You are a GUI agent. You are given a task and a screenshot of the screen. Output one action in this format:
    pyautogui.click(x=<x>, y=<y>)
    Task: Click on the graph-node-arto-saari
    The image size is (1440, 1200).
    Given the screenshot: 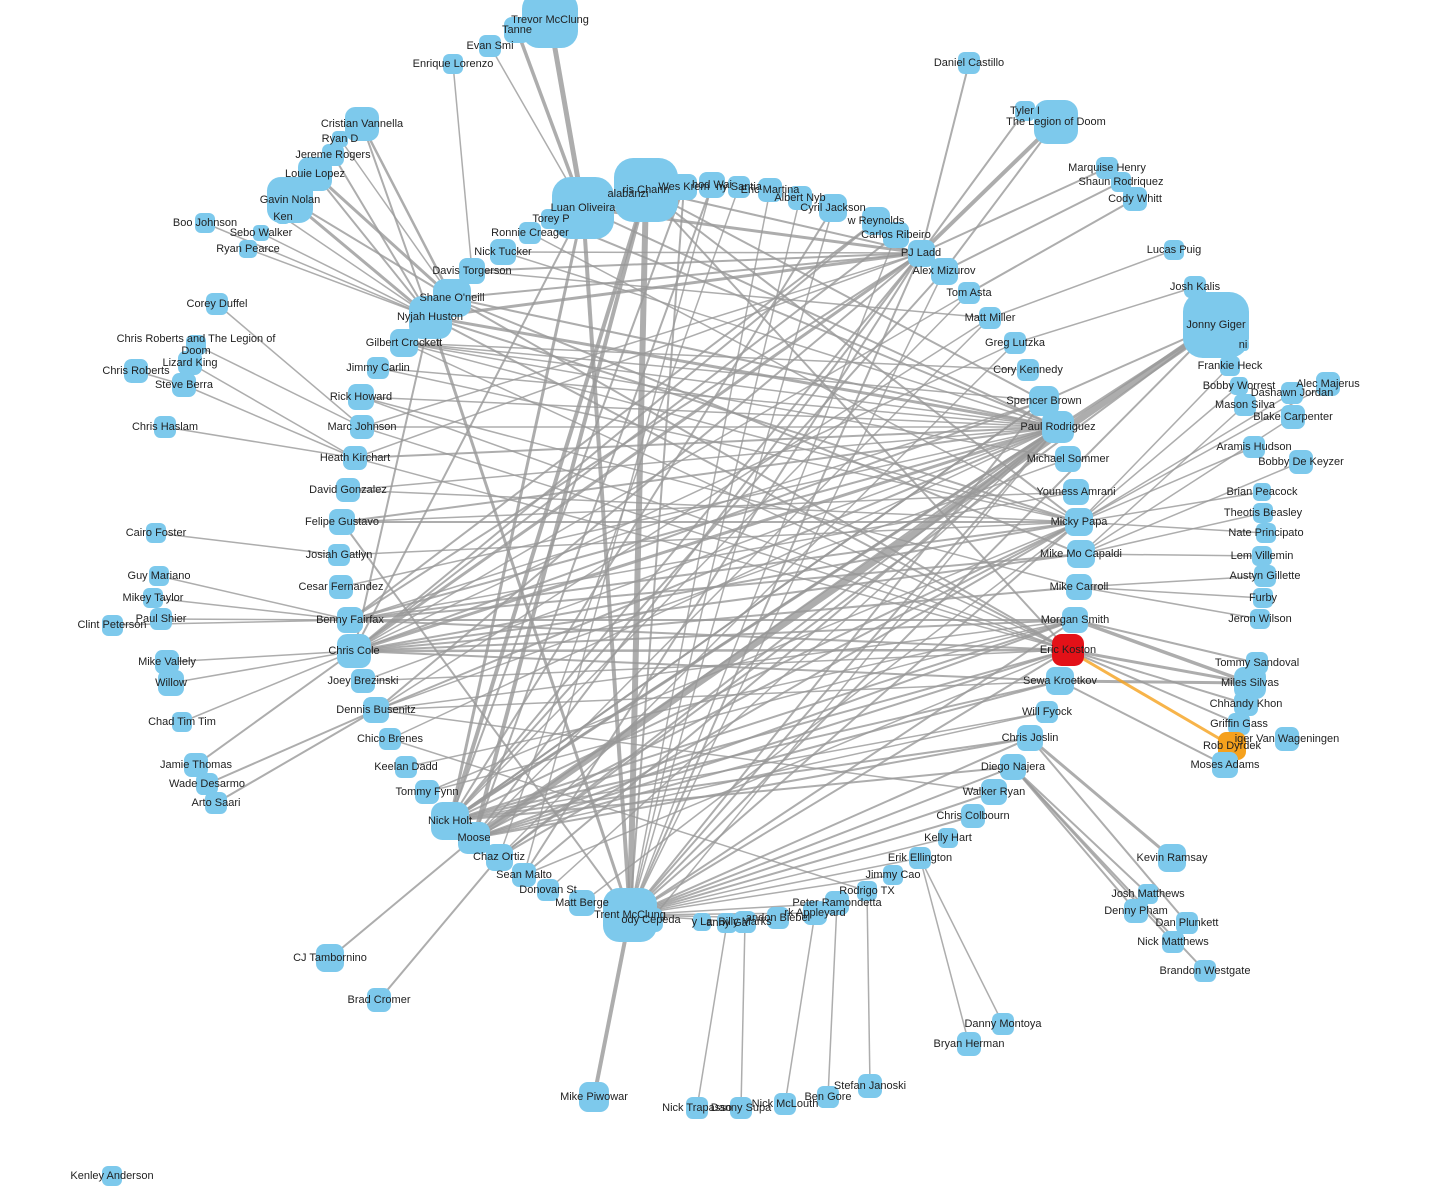 What is the action you would take?
    pyautogui.click(x=216, y=803)
    